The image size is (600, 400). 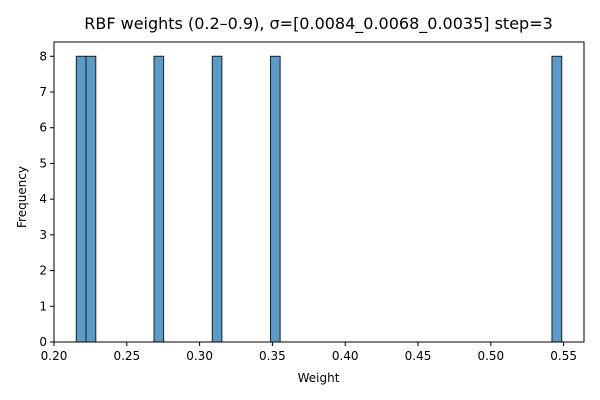 What do you see at coordinates (43, 163) in the screenshot?
I see `y-tick-label: 5` at bounding box center [43, 163].